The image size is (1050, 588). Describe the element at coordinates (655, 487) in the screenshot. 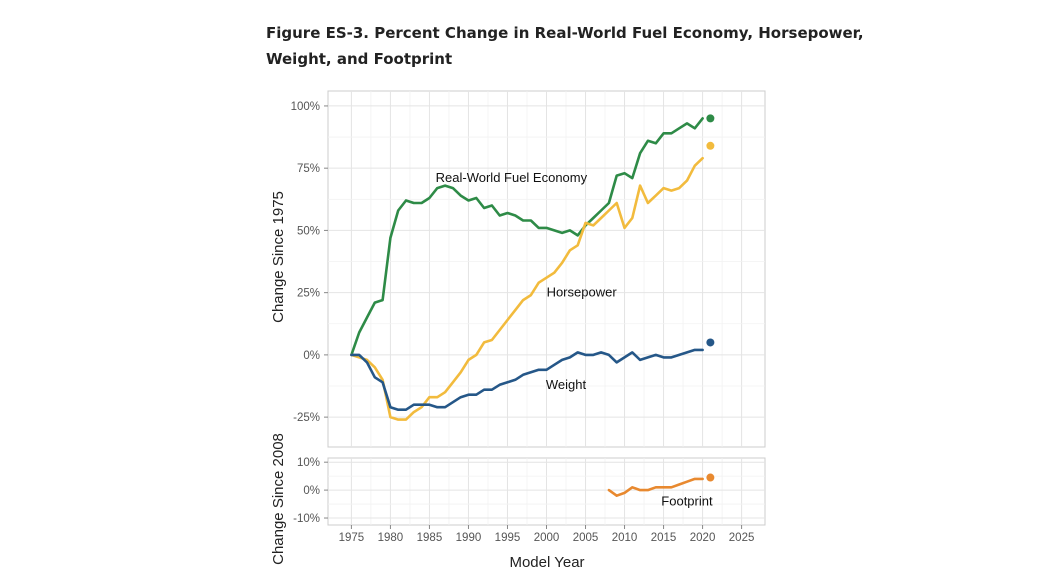

I see `footprint-line` at that location.